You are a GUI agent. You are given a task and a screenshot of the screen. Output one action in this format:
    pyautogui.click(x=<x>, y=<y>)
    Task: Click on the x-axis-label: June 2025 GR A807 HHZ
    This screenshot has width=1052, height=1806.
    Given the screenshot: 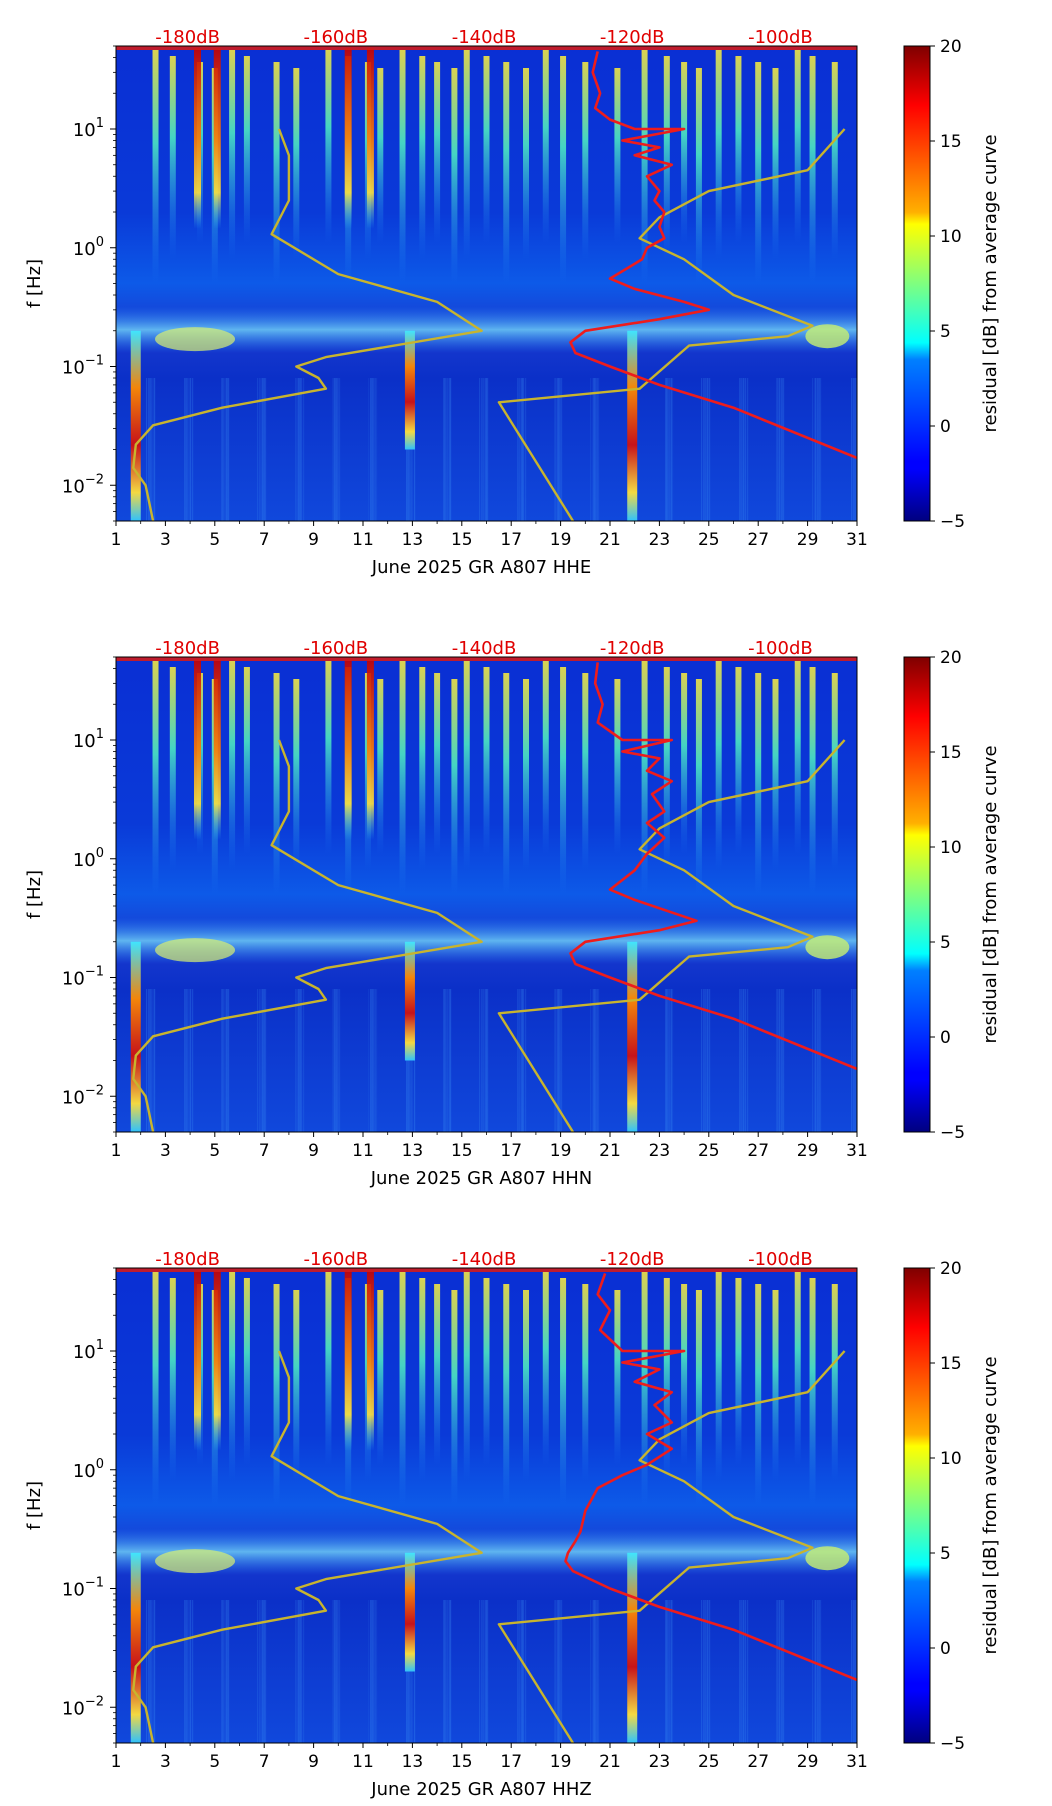 What is the action you would take?
    pyautogui.click(x=480, y=1789)
    